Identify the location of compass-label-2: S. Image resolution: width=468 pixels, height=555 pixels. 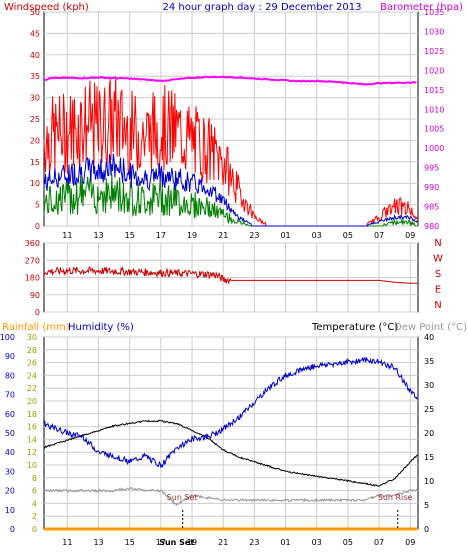
(438, 274).